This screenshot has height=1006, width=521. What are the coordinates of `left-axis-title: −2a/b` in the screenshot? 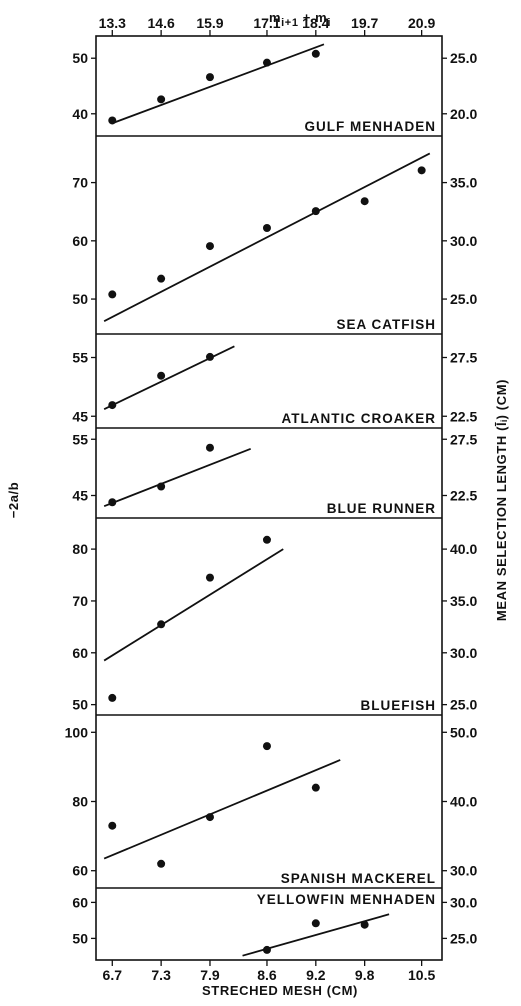 It's located at (13, 500).